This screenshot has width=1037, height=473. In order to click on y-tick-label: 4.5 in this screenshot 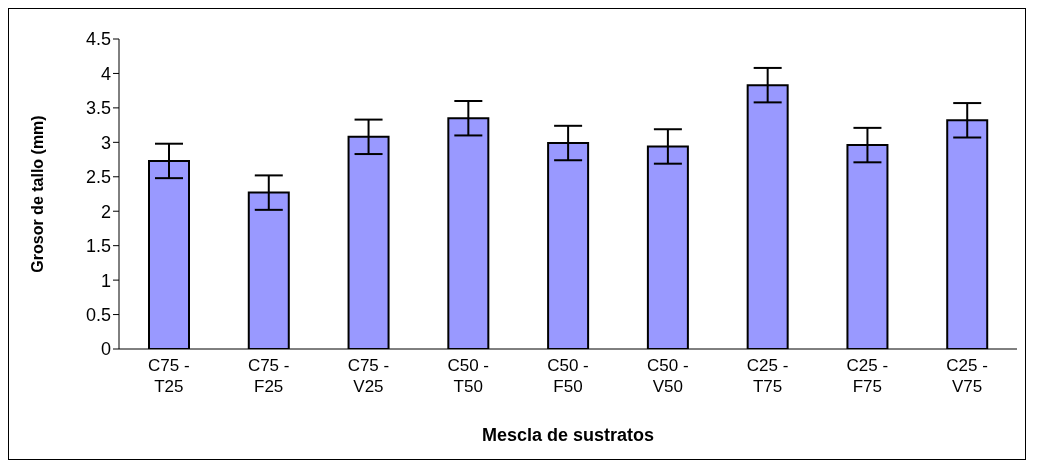, I will do `click(98, 39)`.